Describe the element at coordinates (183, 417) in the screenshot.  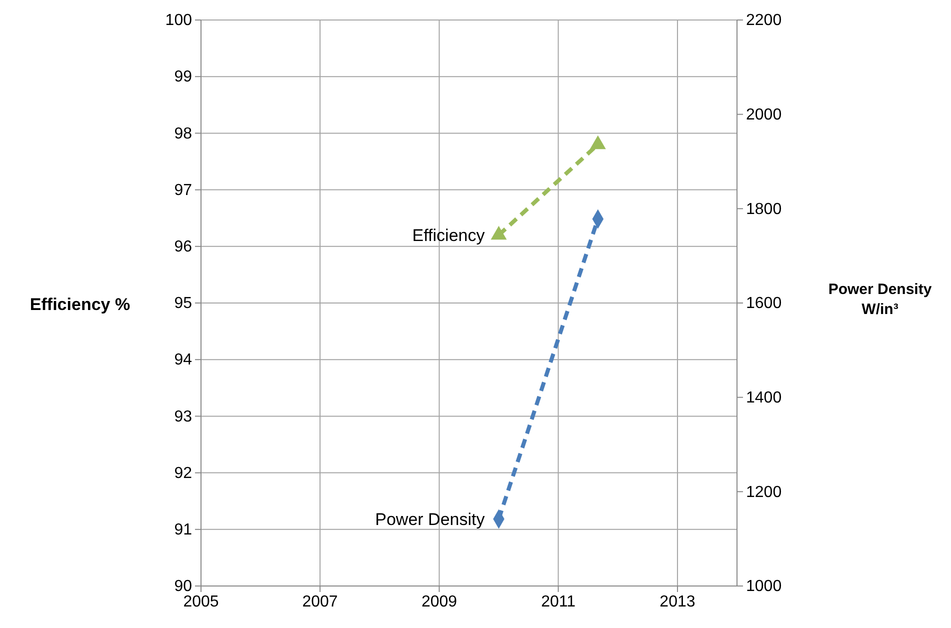
I see `y-tick-label: 93` at that location.